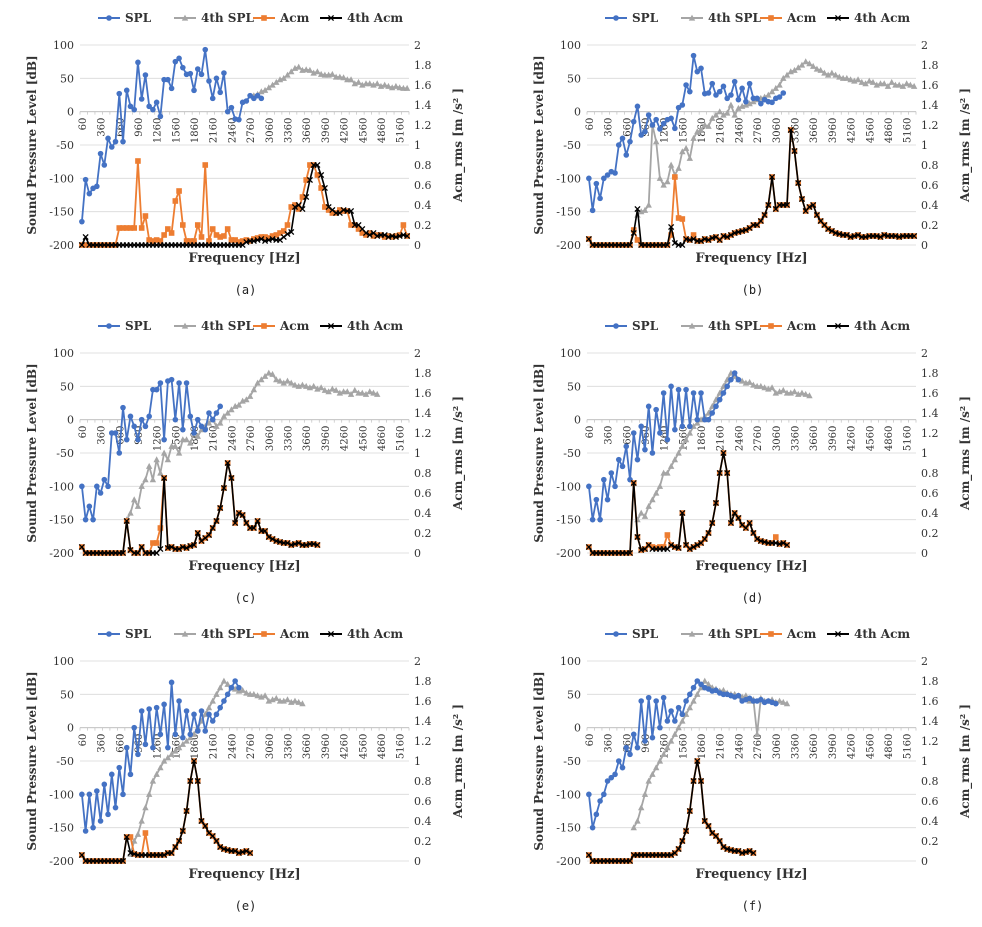 This screenshot has width=982, height=927. Describe the element at coordinates (930, 453) in the screenshot. I see `y-axis-right: 2 1.8 1.6 1.4 1.2 1 0.8 0.6 0.4 0.2 0` at that location.